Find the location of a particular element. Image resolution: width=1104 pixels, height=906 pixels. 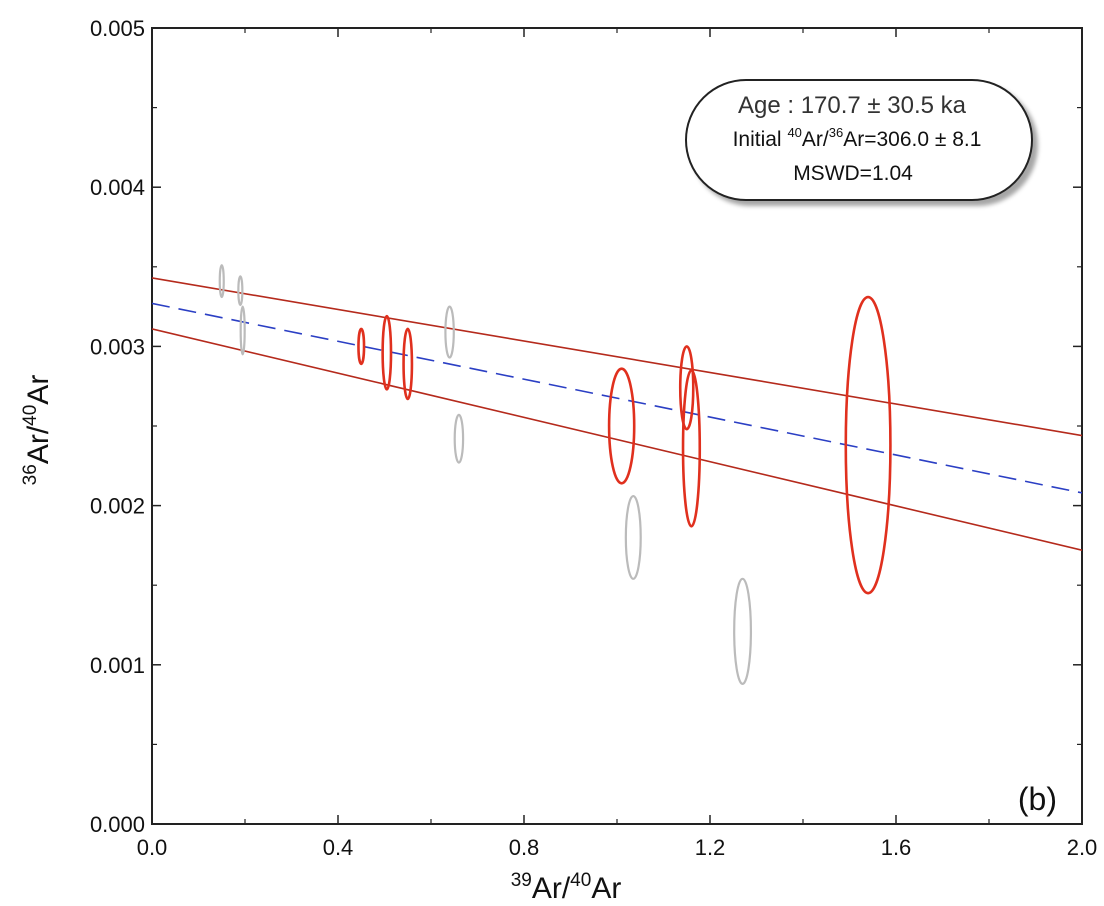

x-tick-label: 0.0 is located at coordinates (152, 847).